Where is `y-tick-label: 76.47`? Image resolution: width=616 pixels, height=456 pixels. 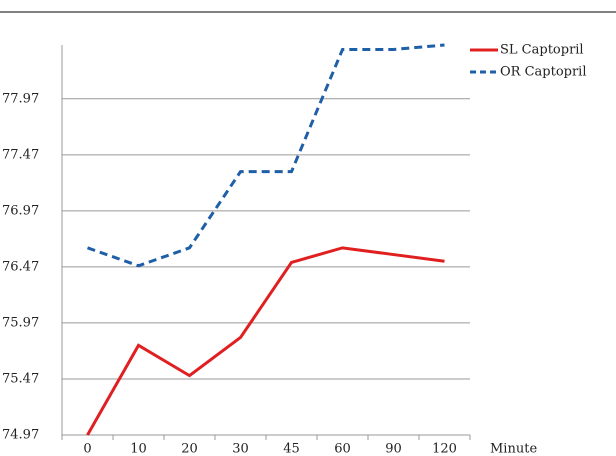
y-tick-label: 76.47 is located at coordinates (20, 266).